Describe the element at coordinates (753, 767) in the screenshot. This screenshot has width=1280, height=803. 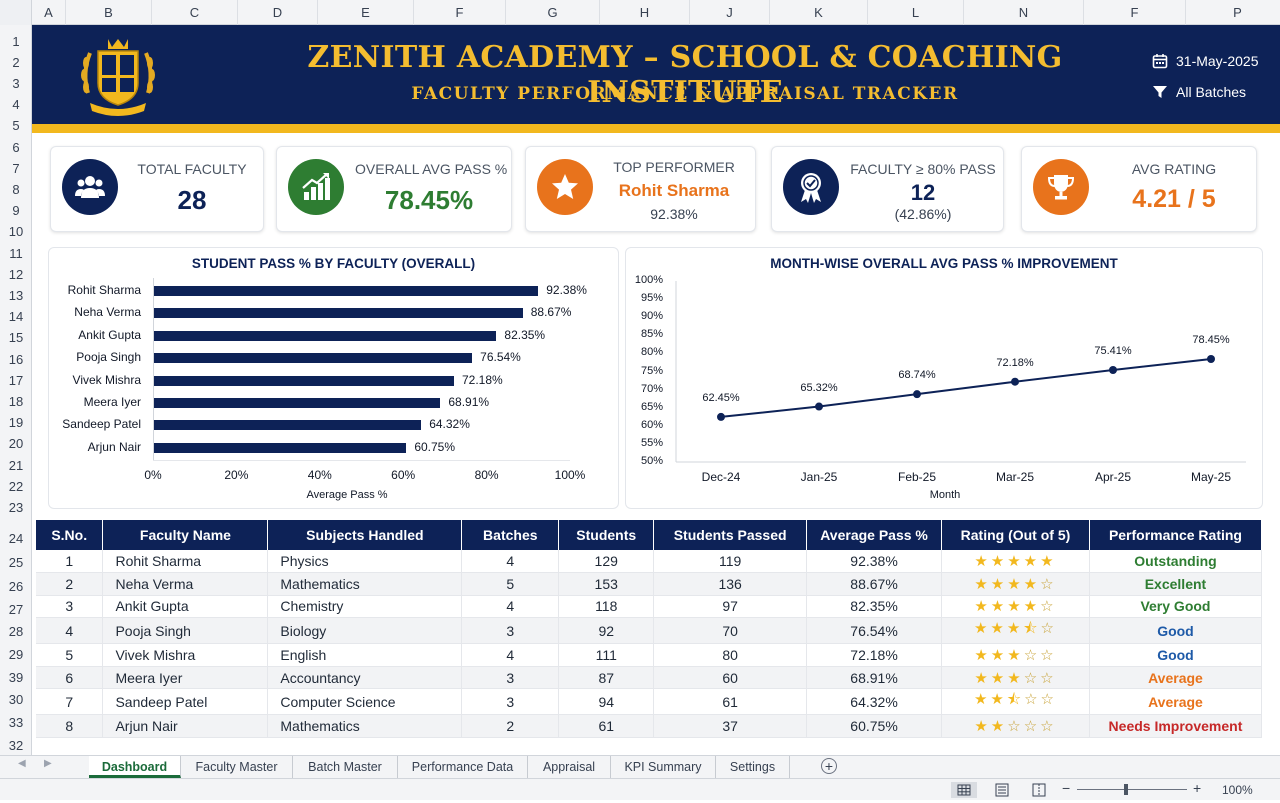
I see `sheet-tab-settings: Settings` at that location.